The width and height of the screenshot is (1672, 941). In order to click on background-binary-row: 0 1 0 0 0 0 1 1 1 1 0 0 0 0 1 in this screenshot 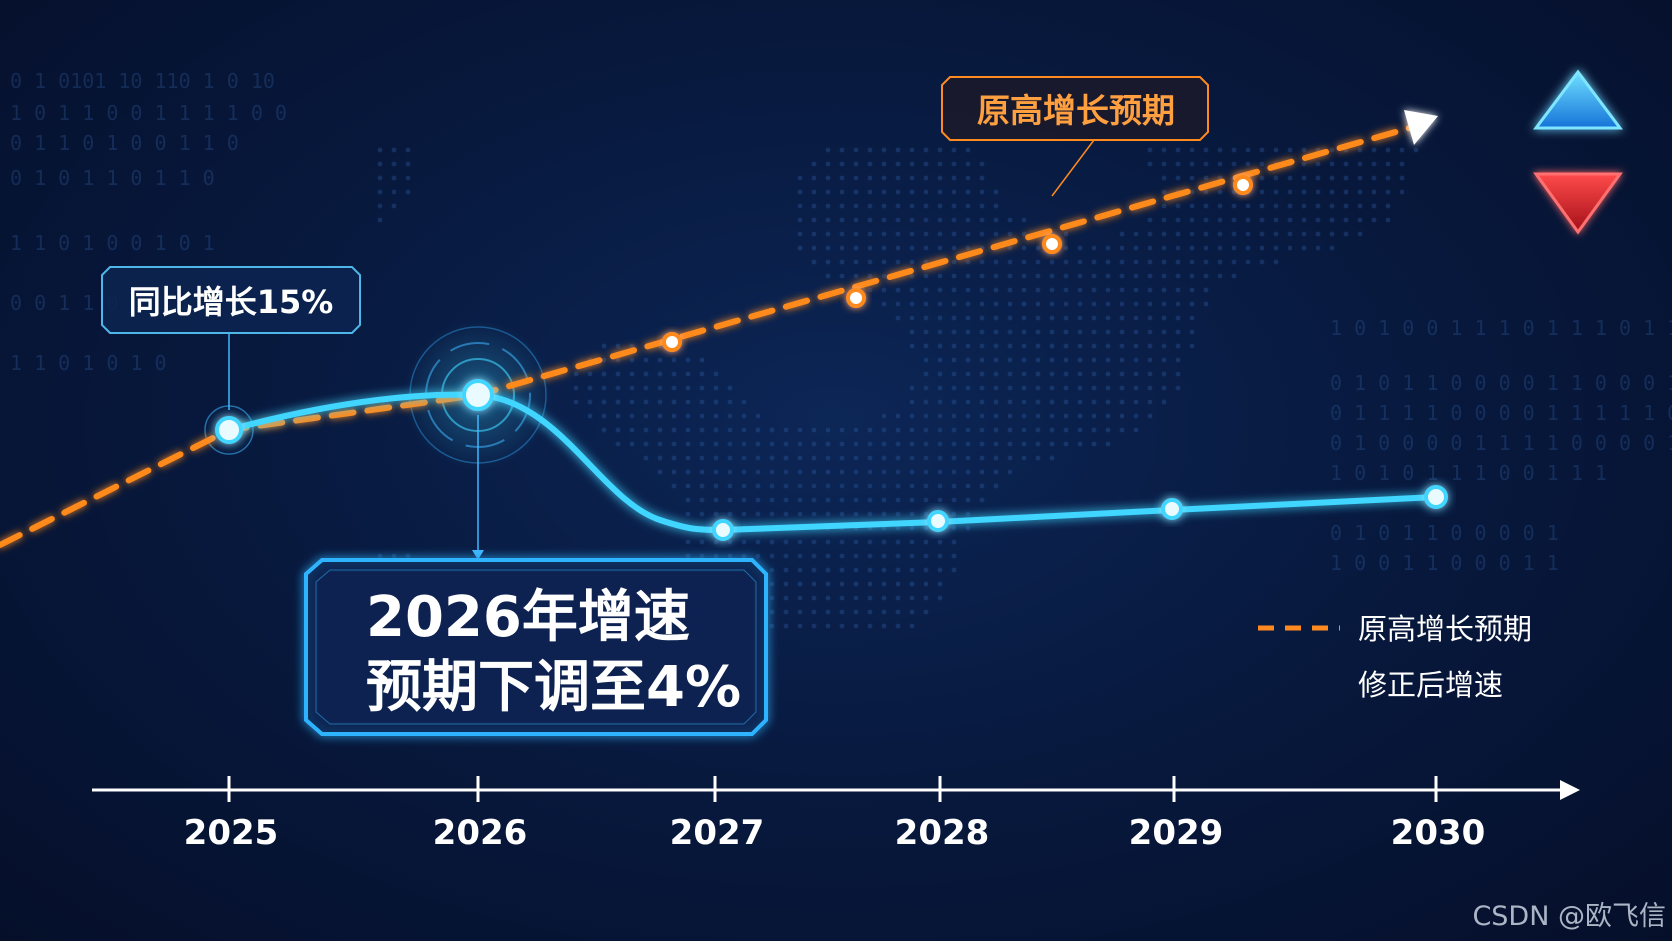, I will do `click(1501, 443)`.